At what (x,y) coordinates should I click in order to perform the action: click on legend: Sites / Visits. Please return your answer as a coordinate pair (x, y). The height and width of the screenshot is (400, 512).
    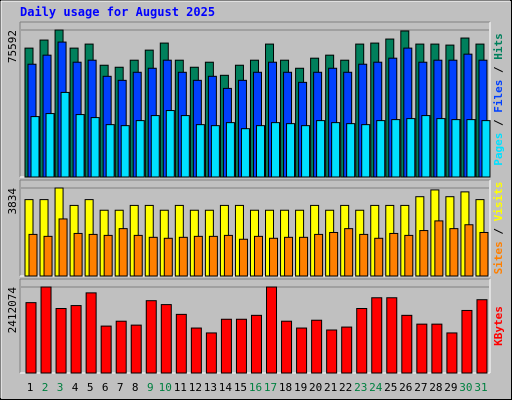
    Looking at the image, I should click on (498, 228).